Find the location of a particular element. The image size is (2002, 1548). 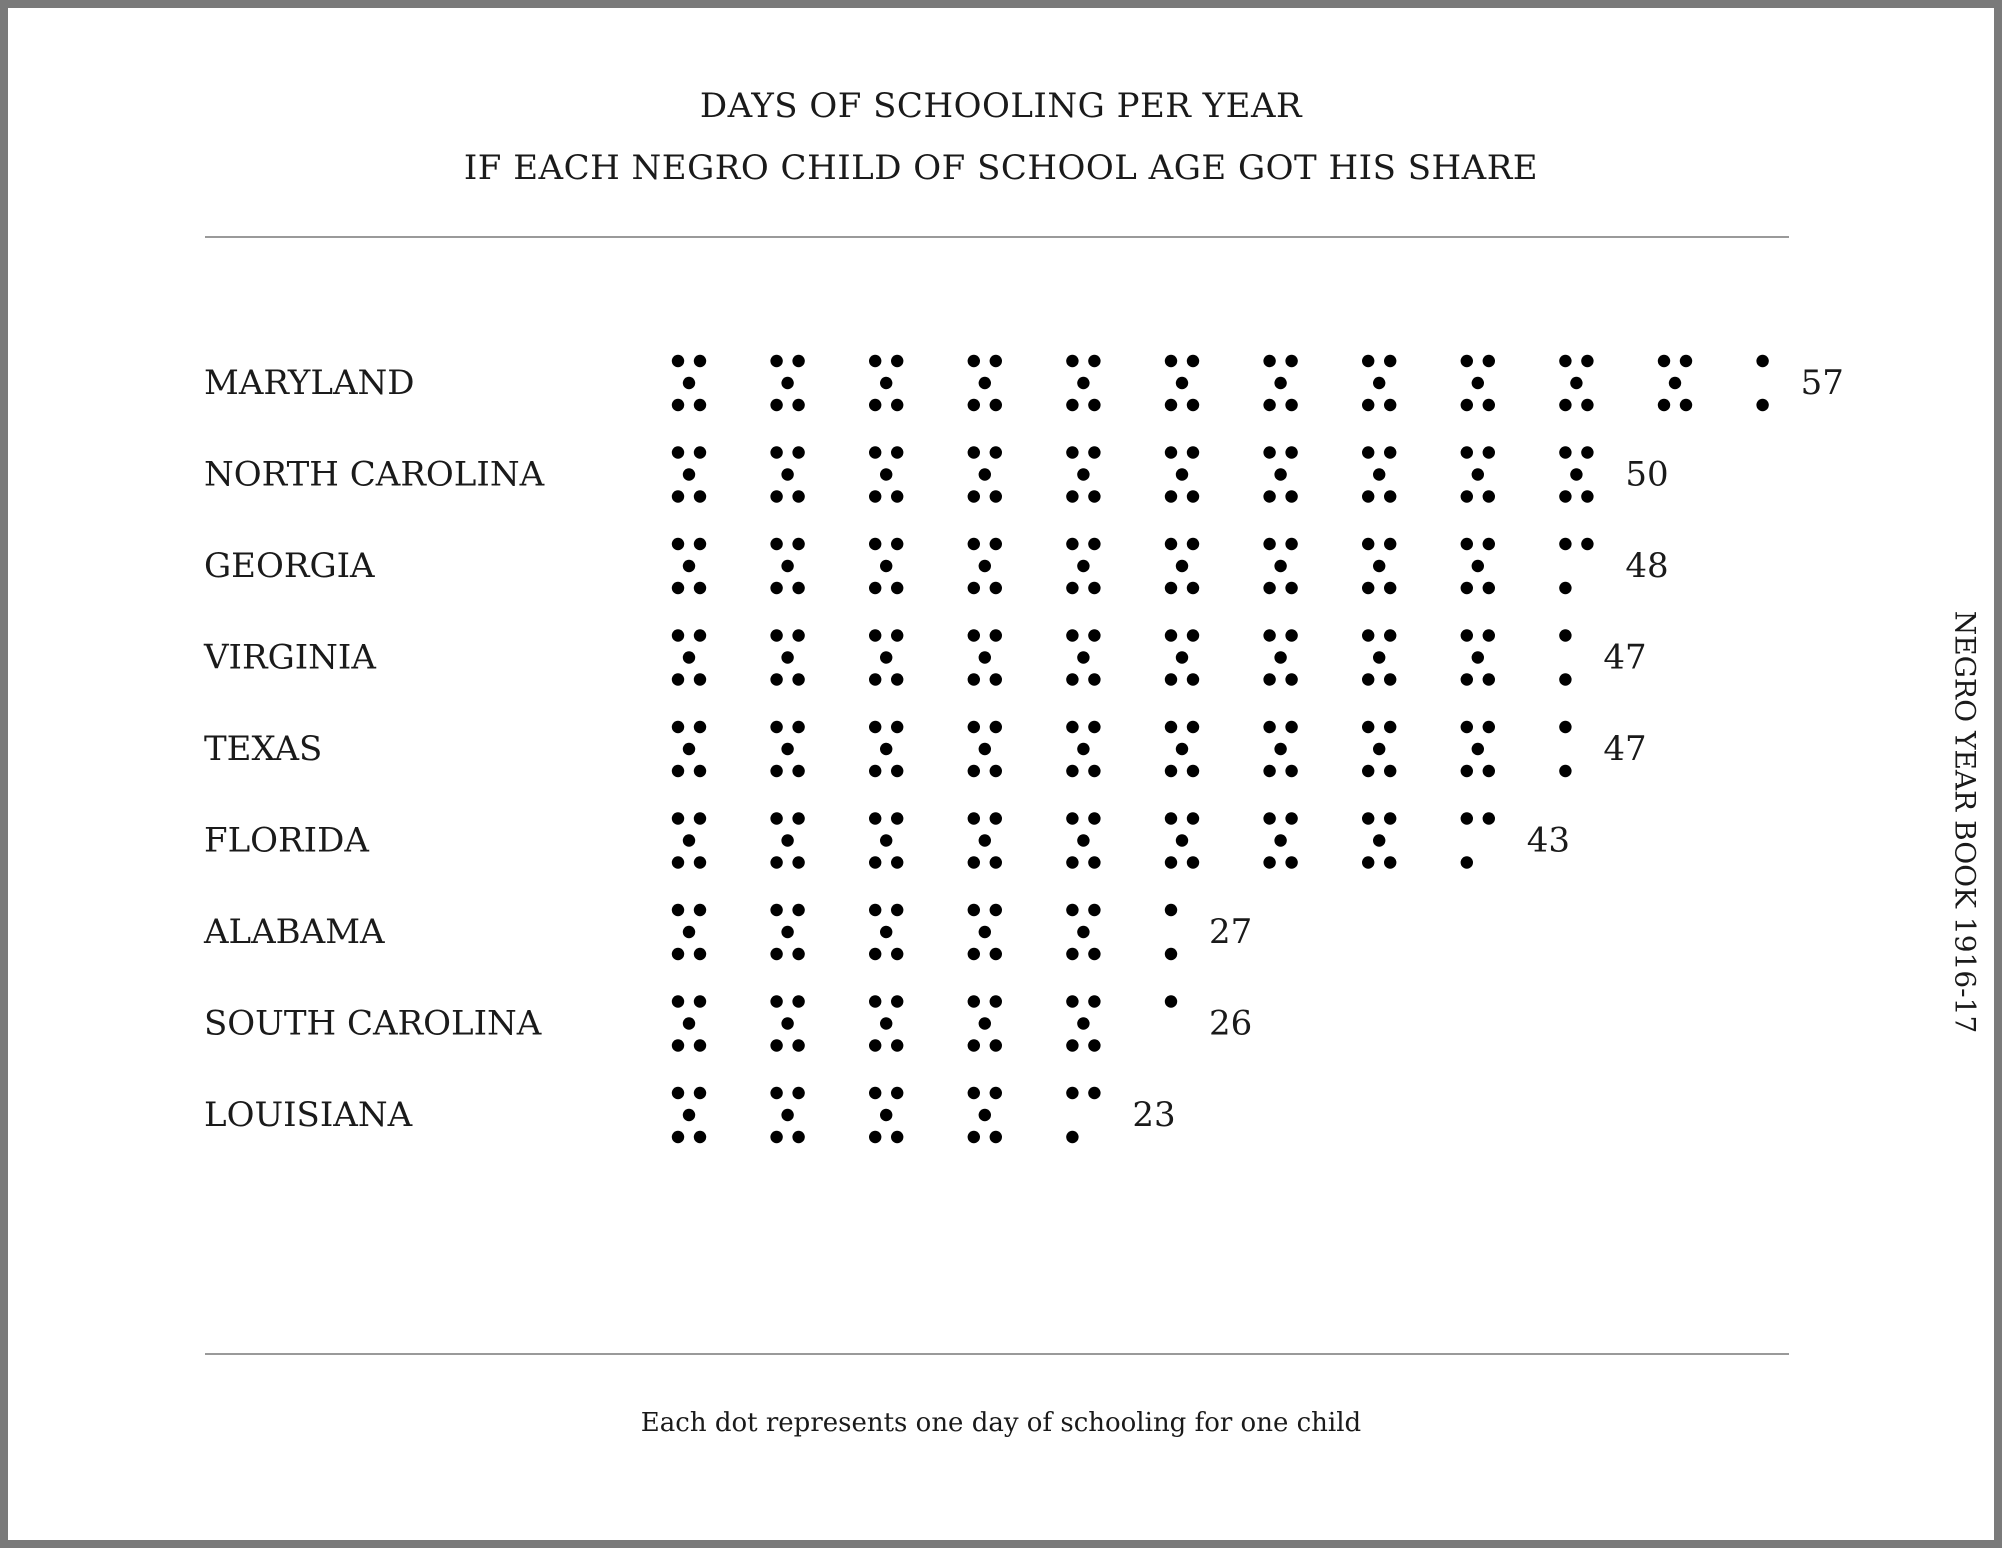

value-label: 48 is located at coordinates (1646, 566).